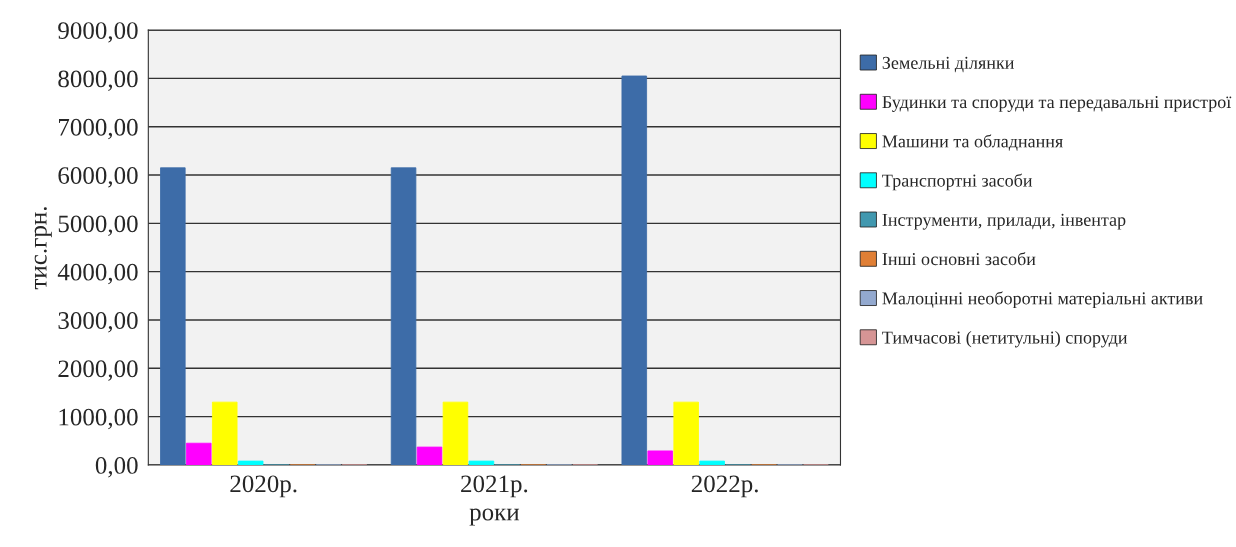 The height and width of the screenshot is (547, 1236). I want to click on y-tick-label: 0,00, so click(116, 467).